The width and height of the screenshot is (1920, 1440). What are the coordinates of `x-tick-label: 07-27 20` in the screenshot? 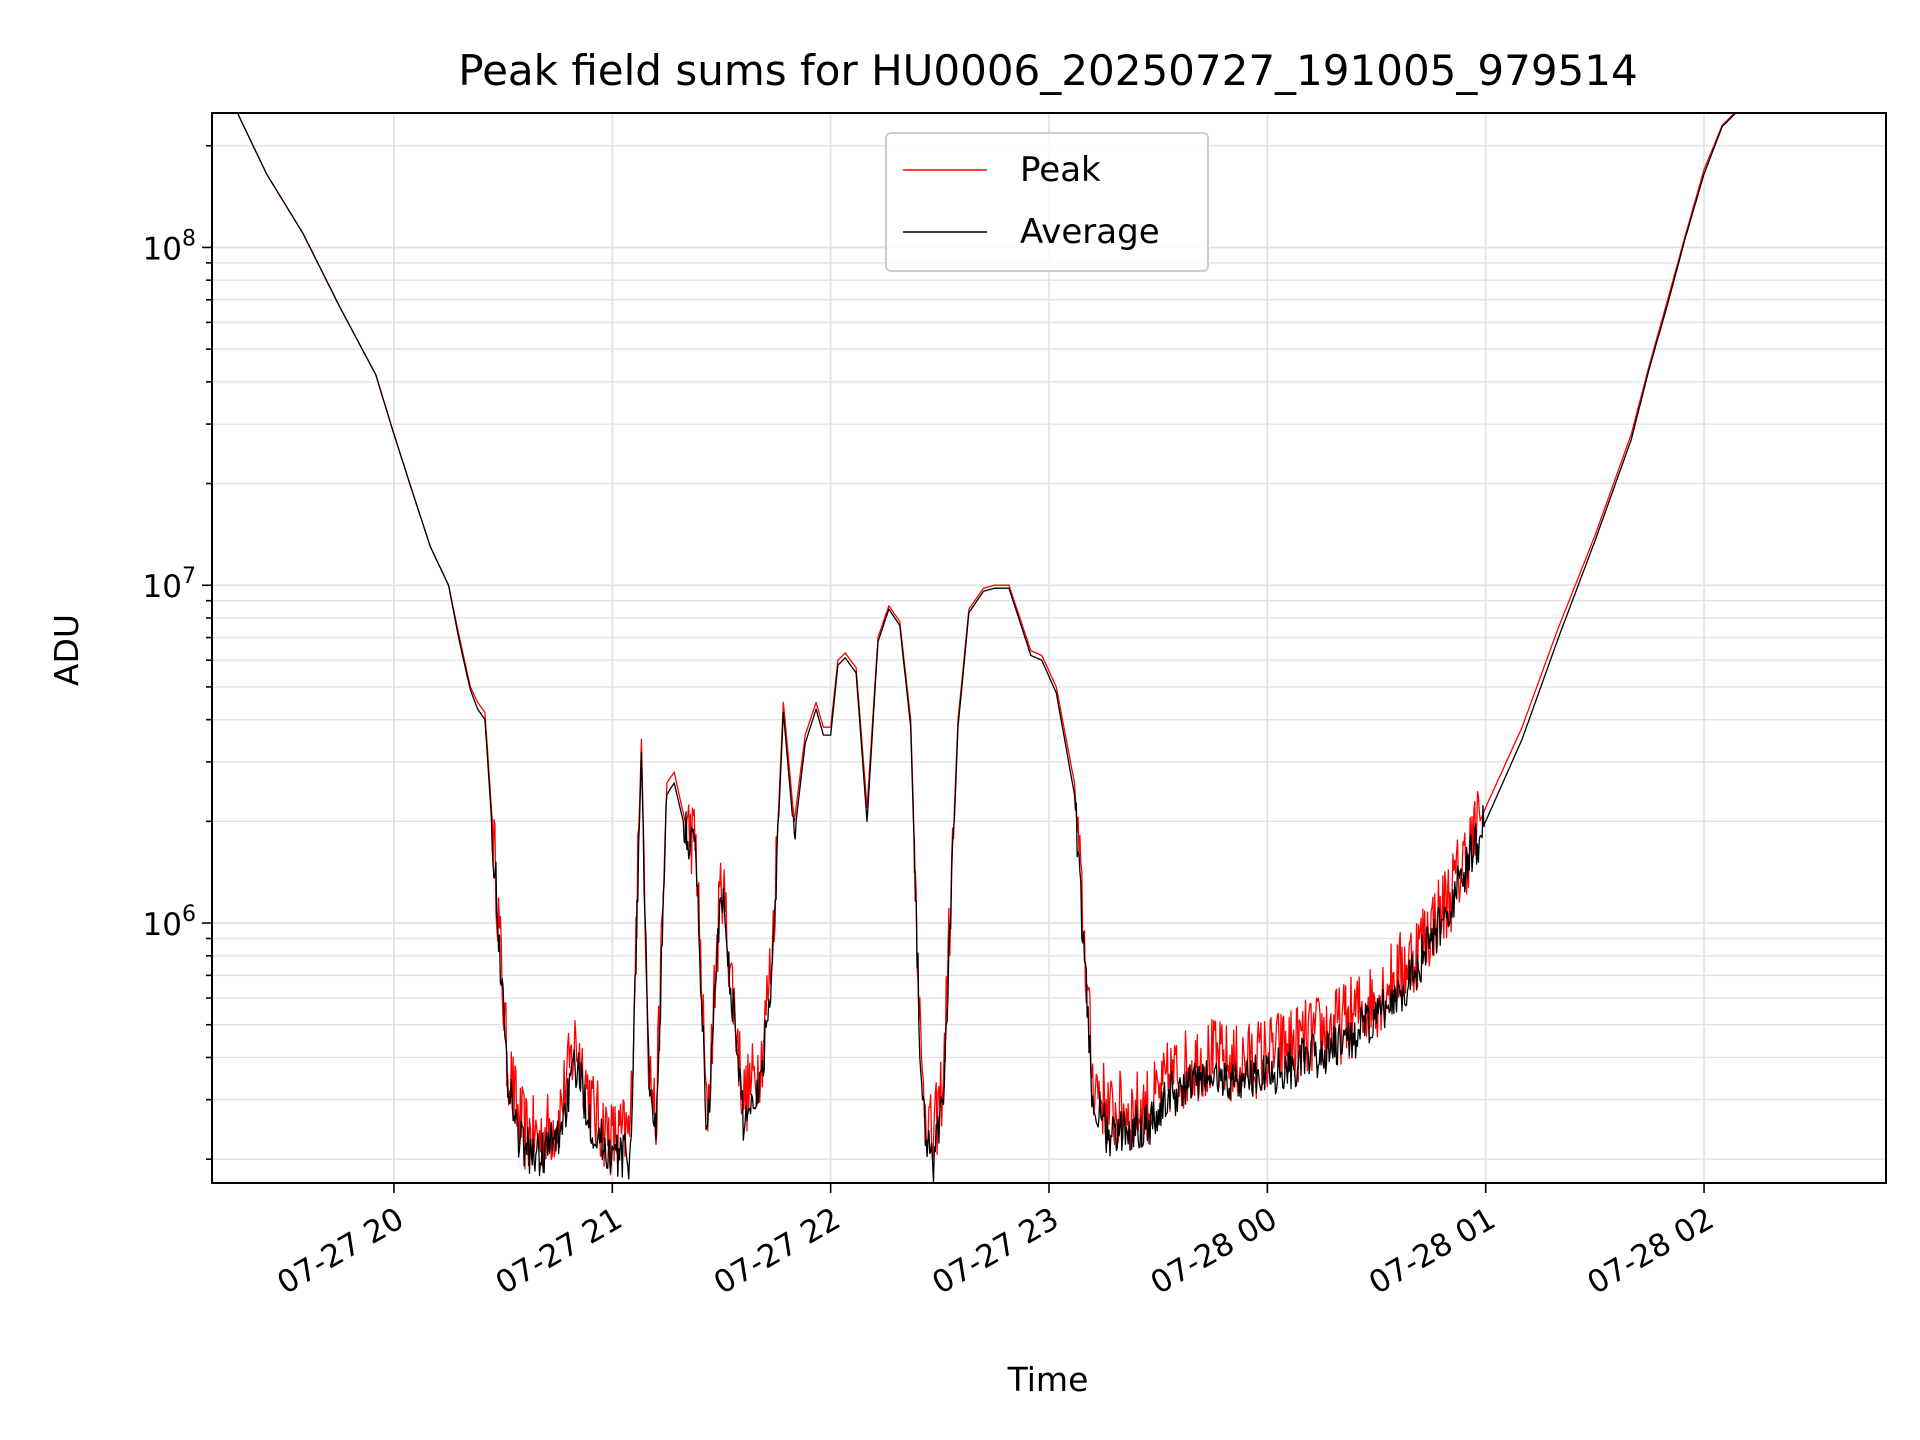 It's located at (340, 1251).